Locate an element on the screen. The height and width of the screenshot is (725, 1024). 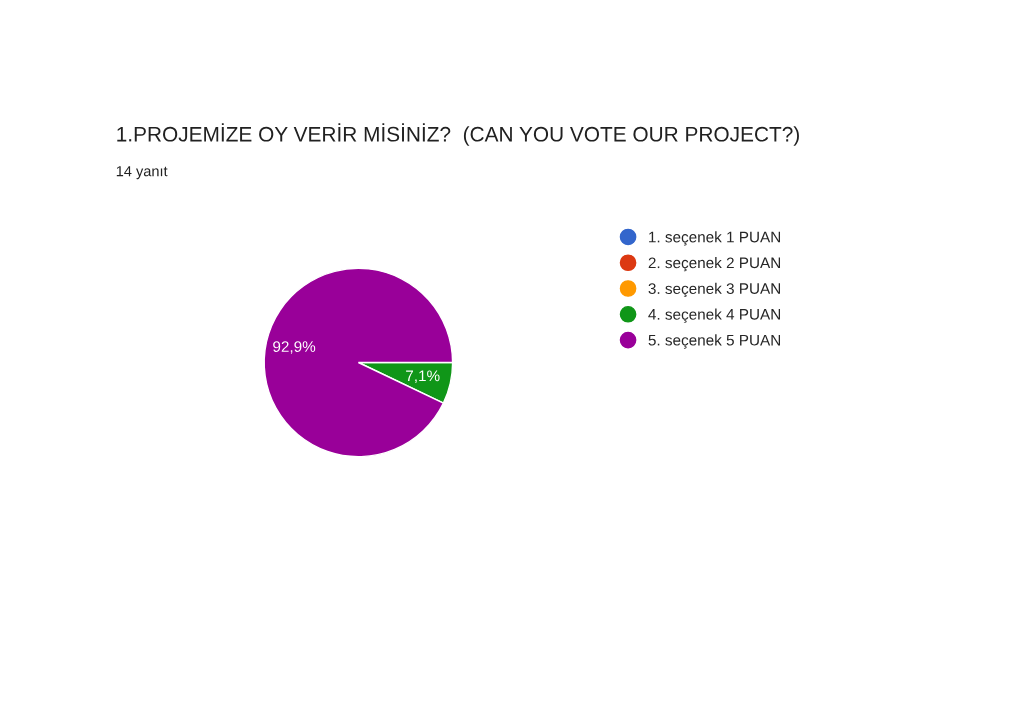
legend-label: 5. seçenek 5 PUAN is located at coordinates (714, 341).